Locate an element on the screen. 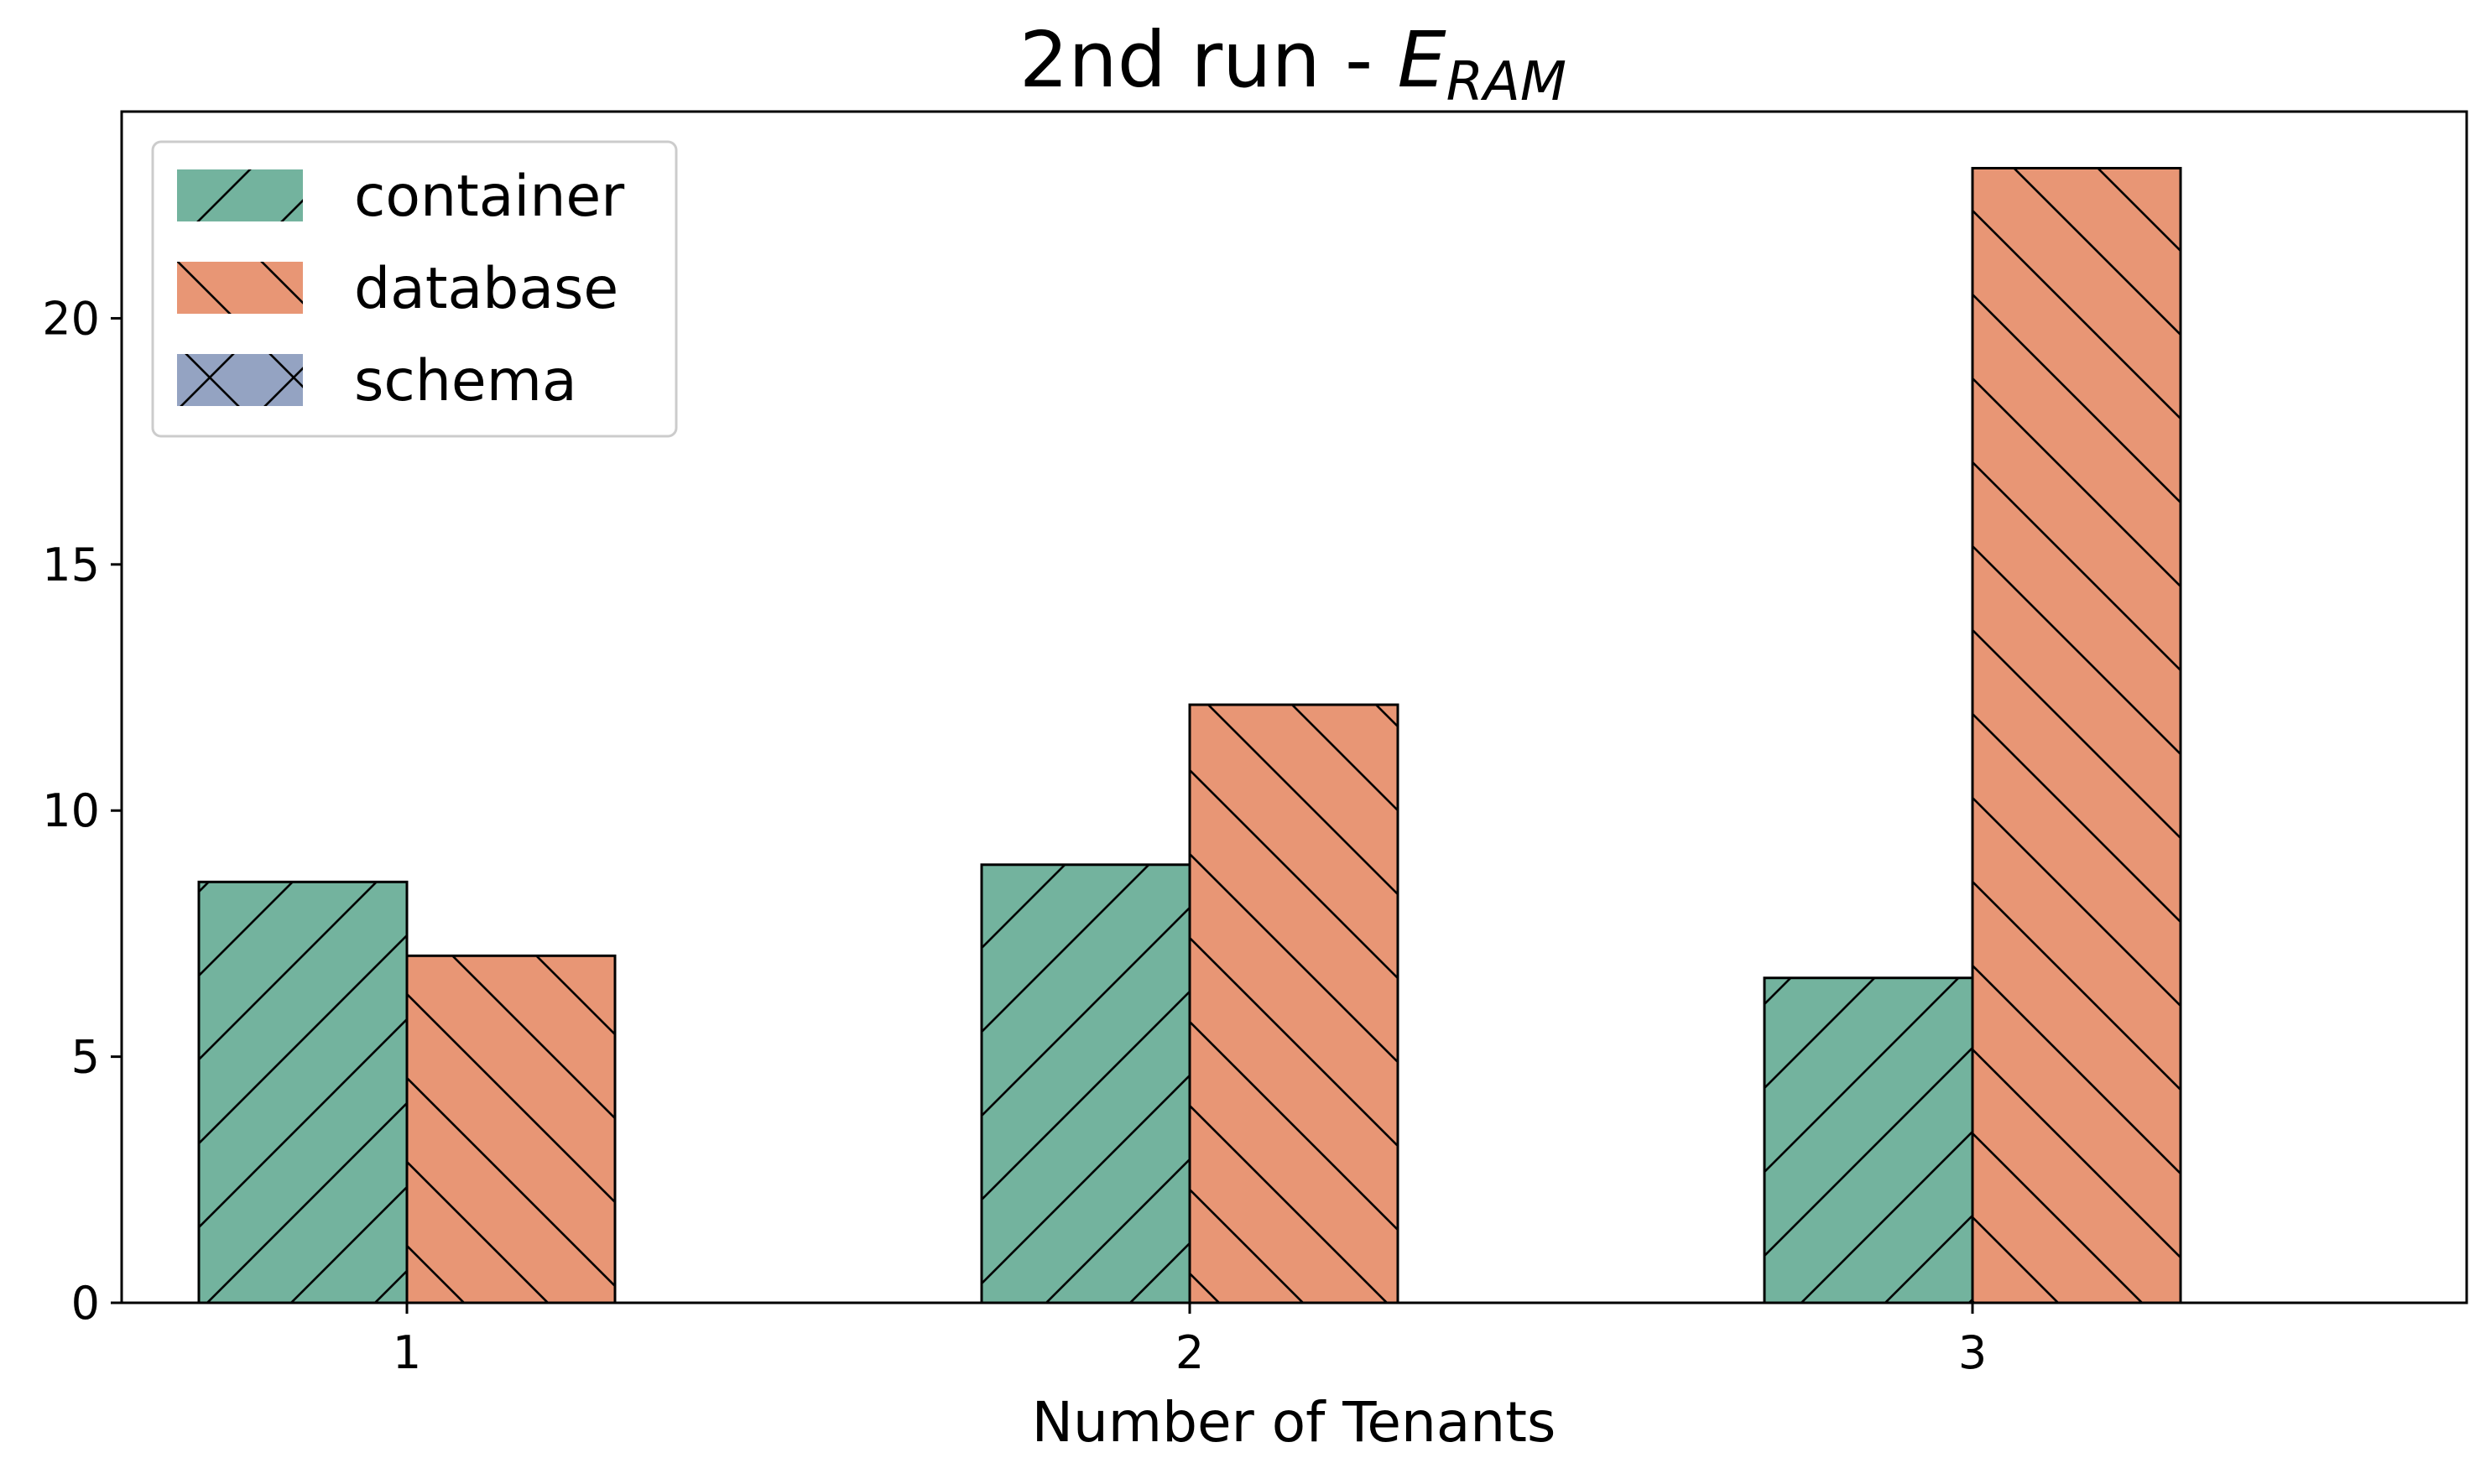 The height and width of the screenshot is (1484, 2491). x-axis: 1 2 3 is located at coordinates (1190, 1341).